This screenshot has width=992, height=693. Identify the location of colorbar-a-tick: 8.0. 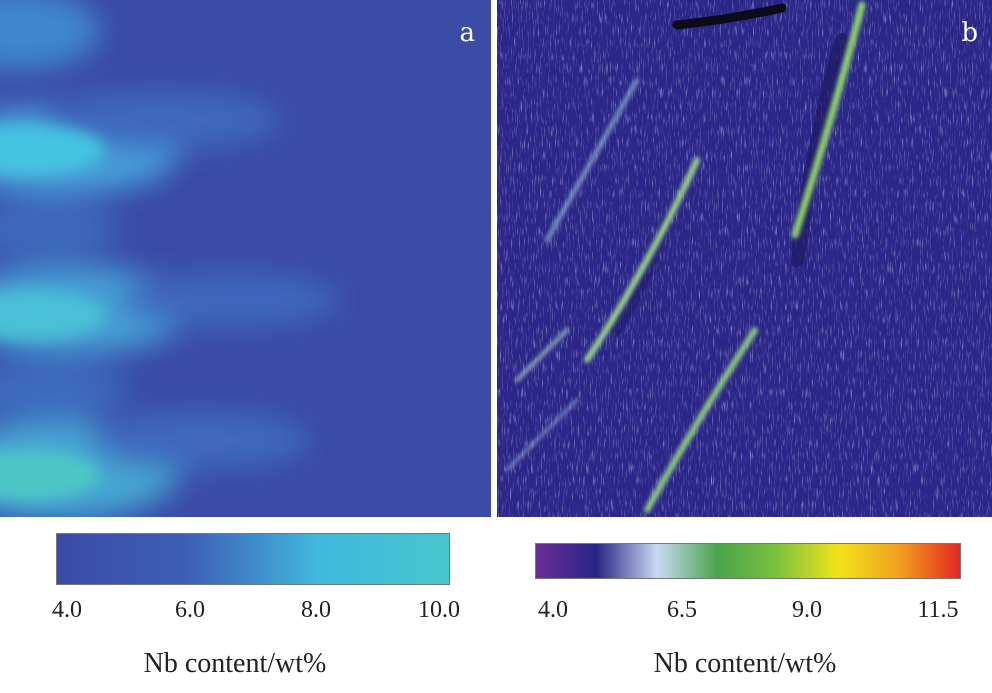
(316, 610).